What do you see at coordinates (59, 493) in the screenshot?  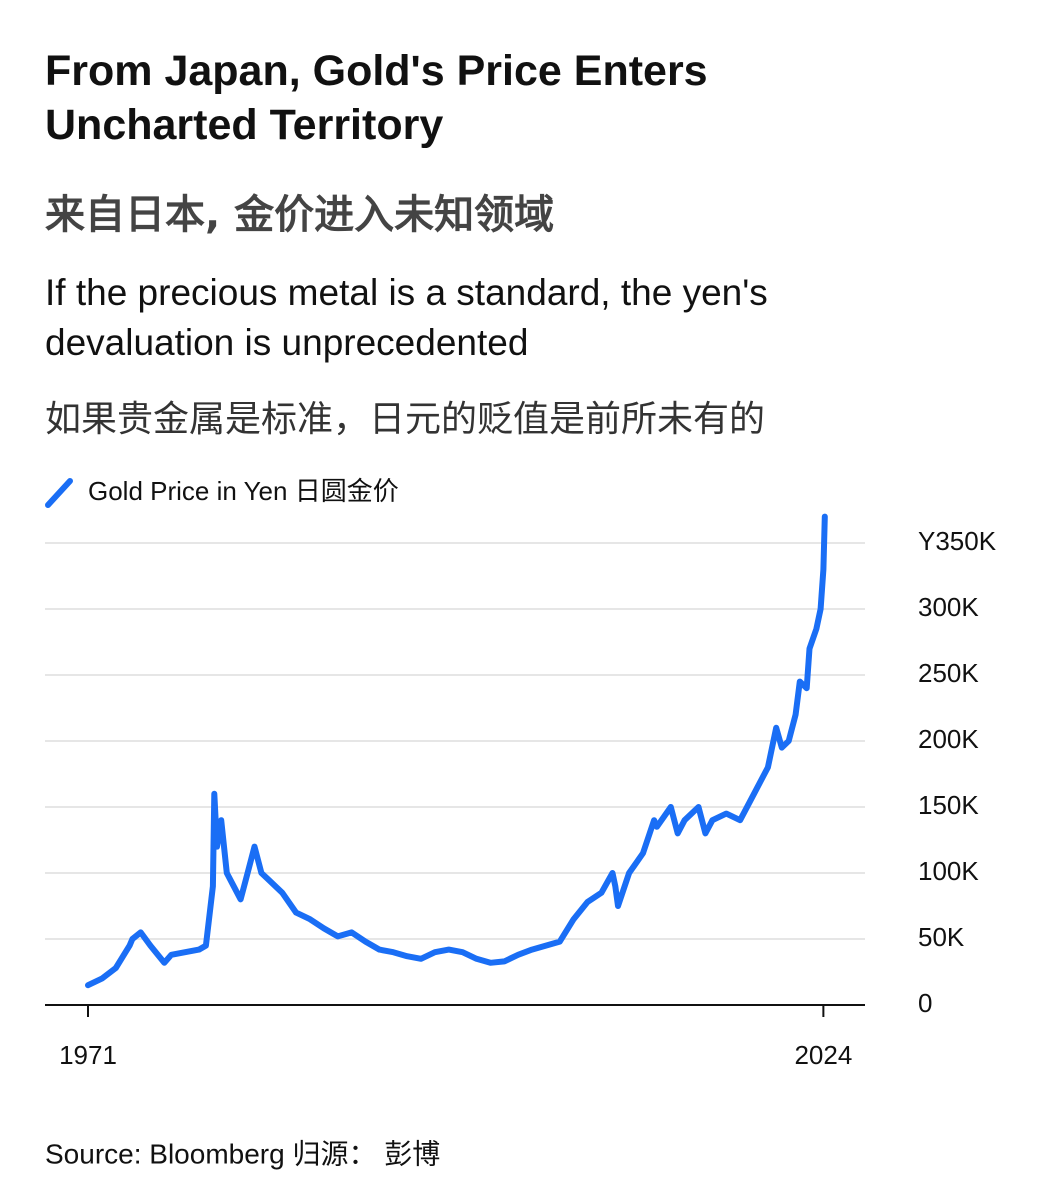 I see `legend-swatch` at bounding box center [59, 493].